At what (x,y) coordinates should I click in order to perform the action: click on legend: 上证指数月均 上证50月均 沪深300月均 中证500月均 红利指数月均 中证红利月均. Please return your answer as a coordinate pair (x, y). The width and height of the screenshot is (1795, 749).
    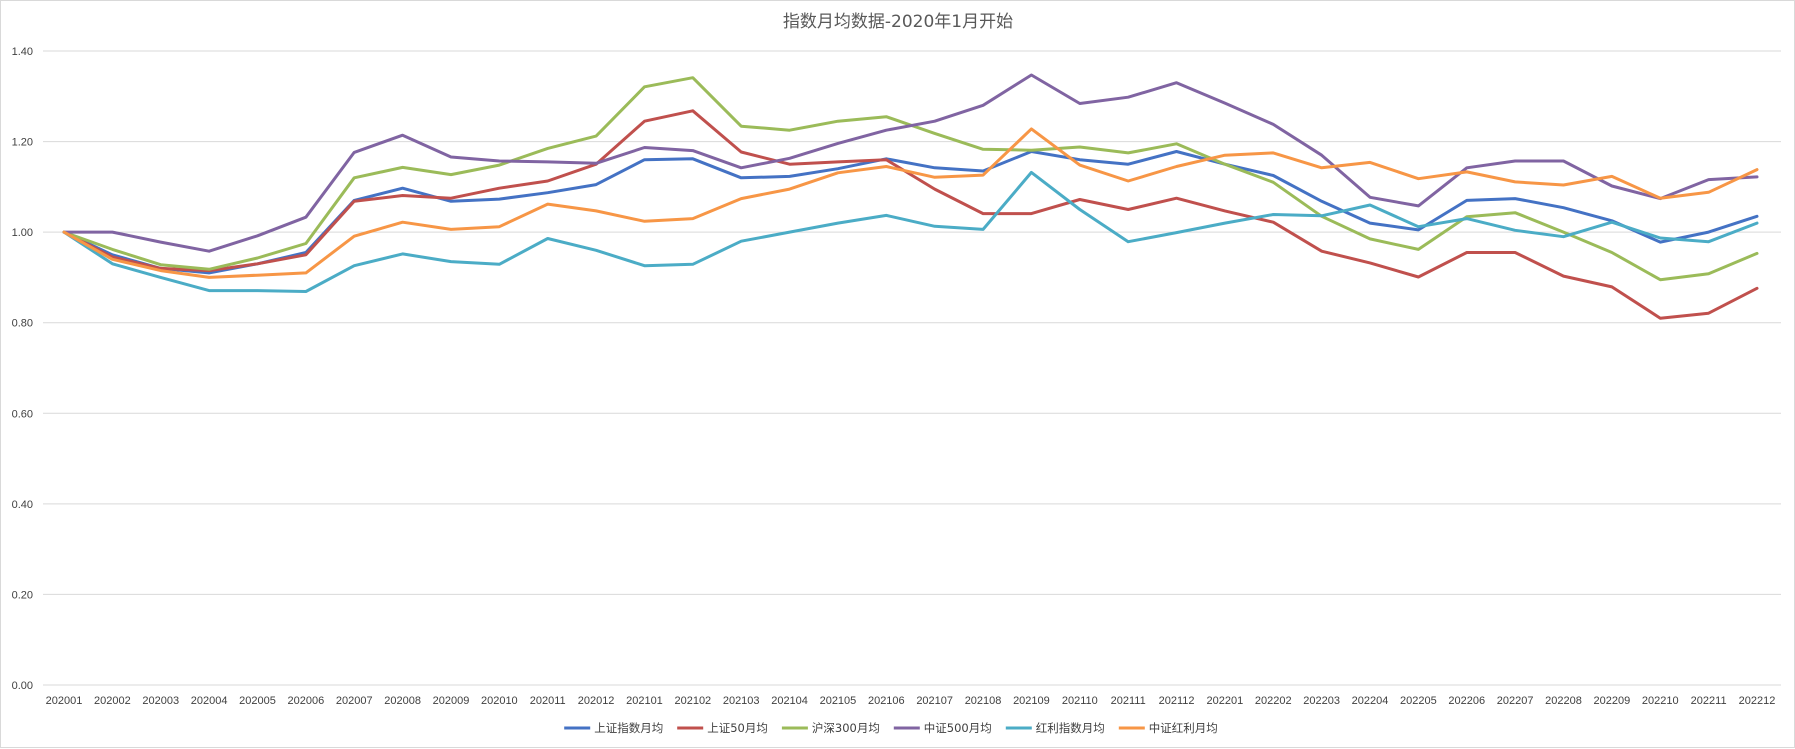
    Looking at the image, I should click on (891, 728).